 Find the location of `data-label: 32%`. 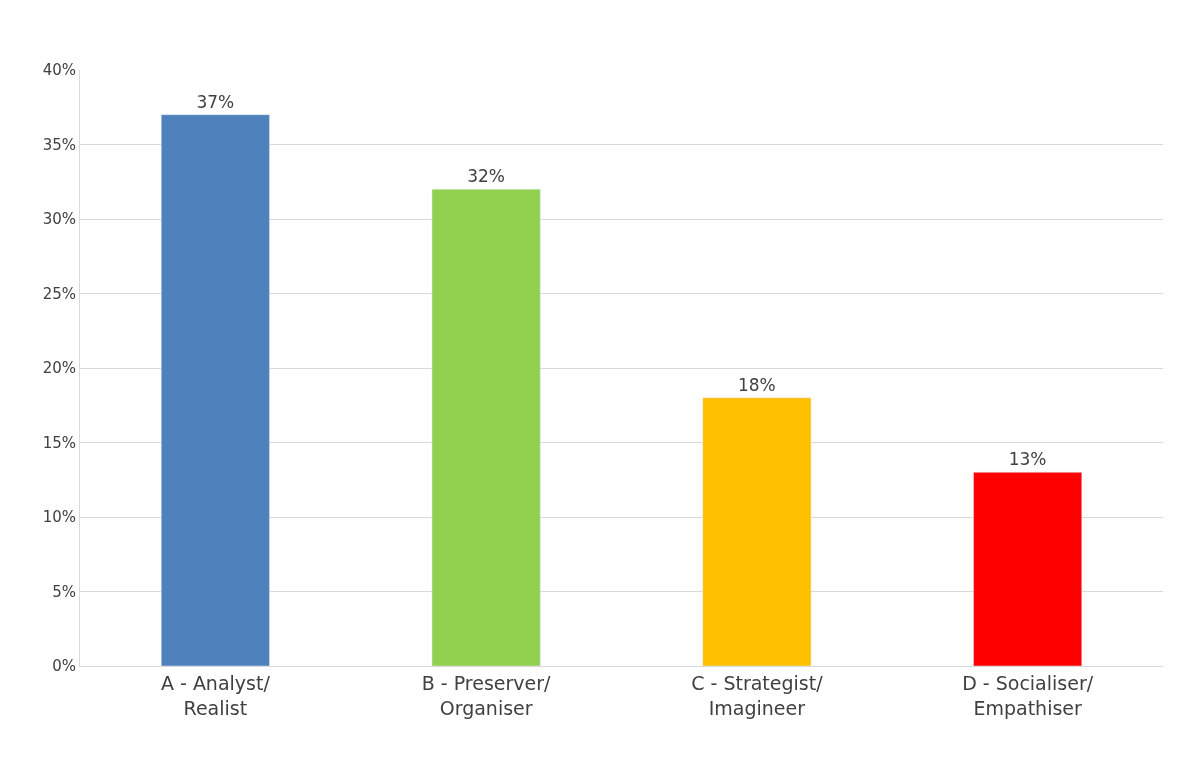

data-label: 32% is located at coordinates (486, 176).